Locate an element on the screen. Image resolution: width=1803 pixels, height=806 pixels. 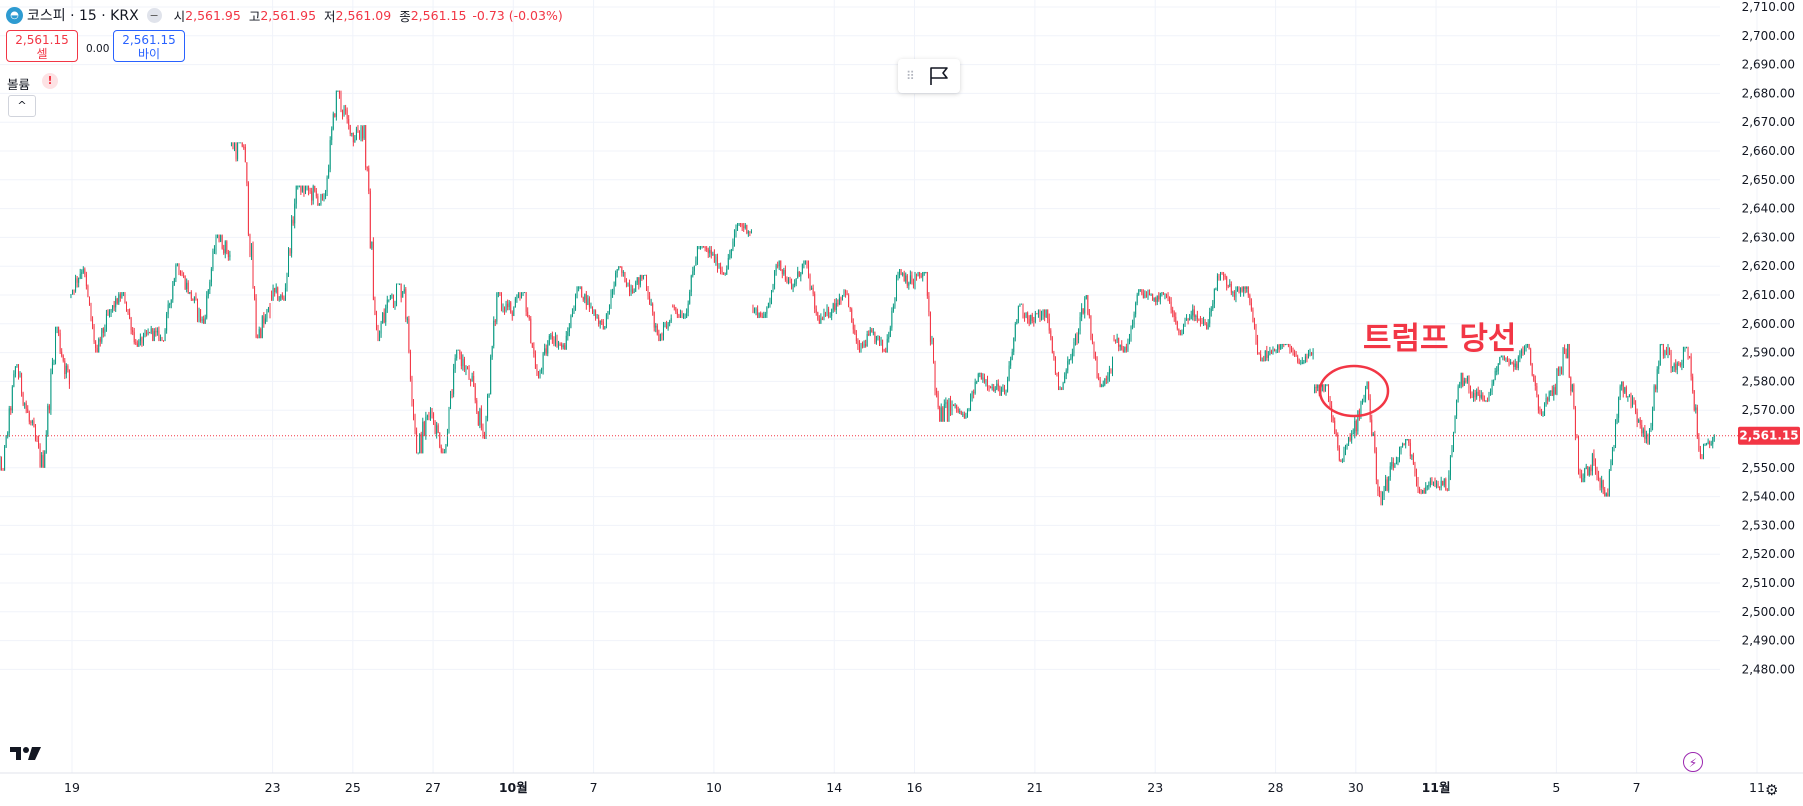
collapse-button: ^ is located at coordinates (22, 106).